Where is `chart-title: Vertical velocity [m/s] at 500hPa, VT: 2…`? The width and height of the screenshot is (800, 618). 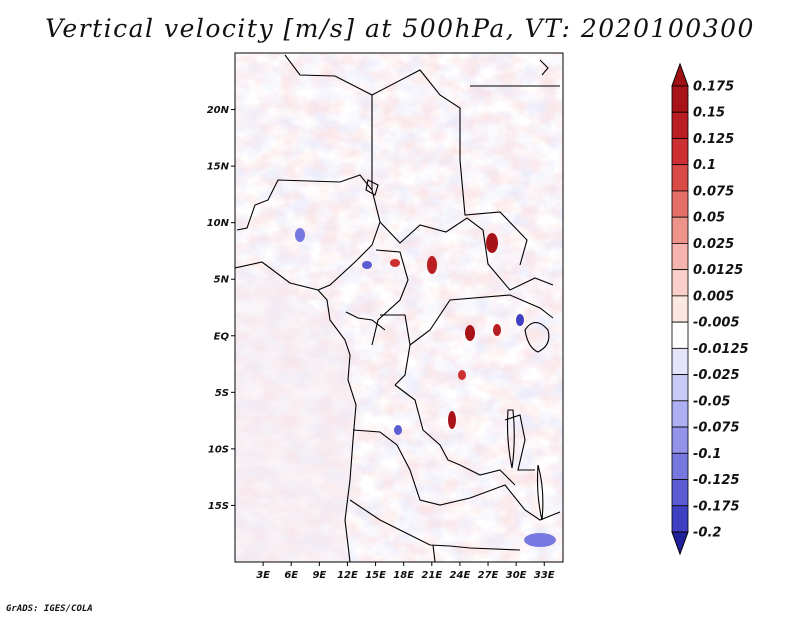
chart-title: Vertical velocity [m/s] at 500hPa, VT: 2… is located at coordinates (400, 28).